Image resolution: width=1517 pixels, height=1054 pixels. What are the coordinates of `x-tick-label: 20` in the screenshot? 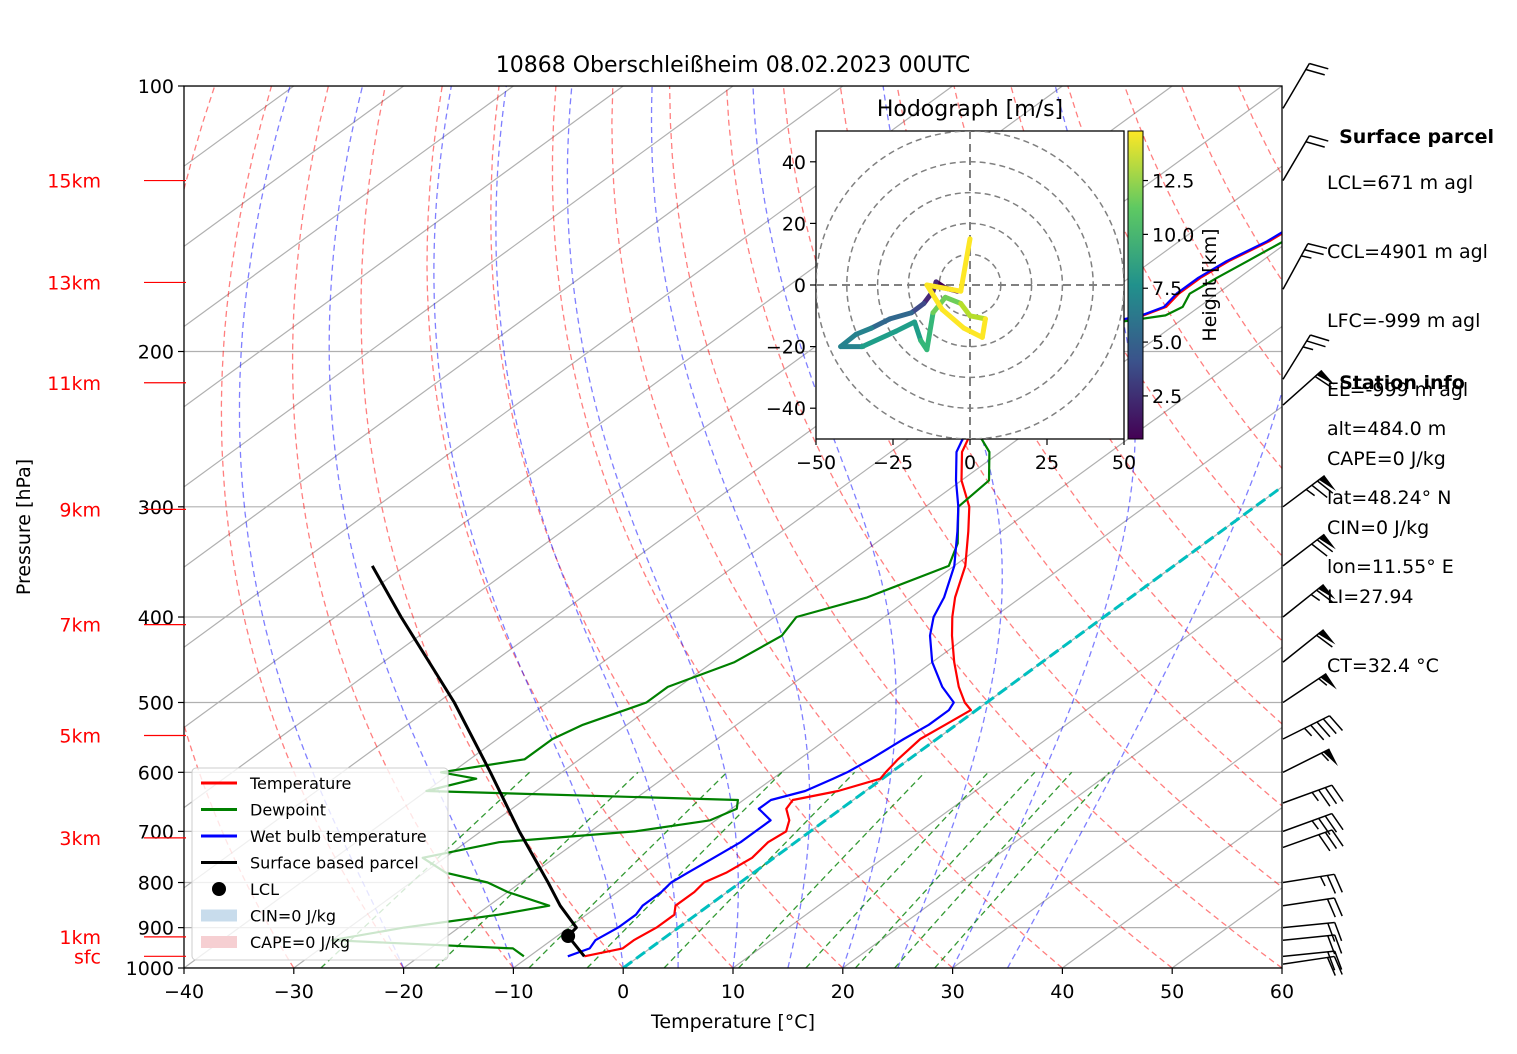 It's located at (843, 992).